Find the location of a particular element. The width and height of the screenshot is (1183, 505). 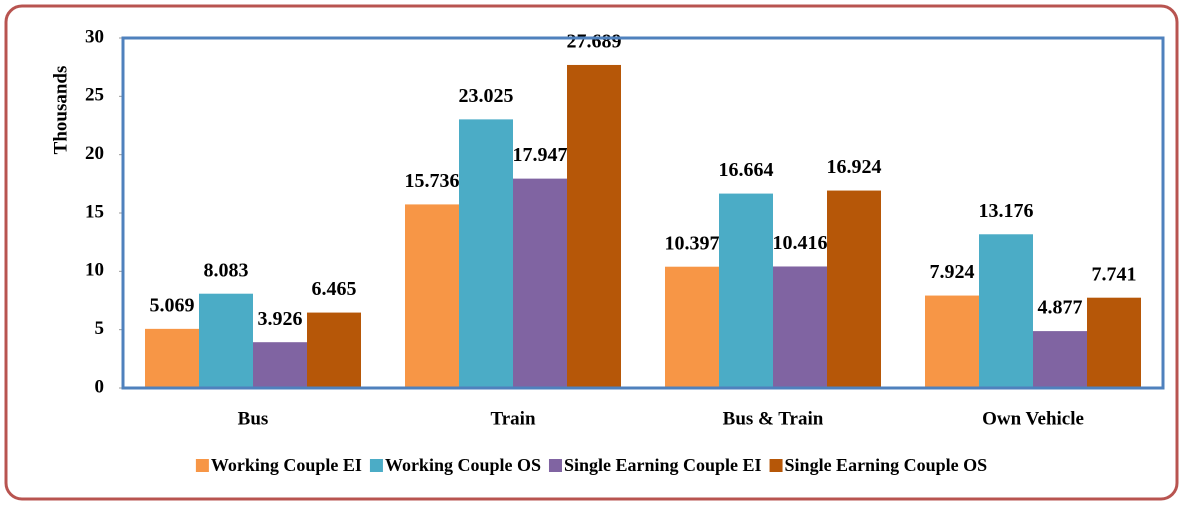

y-tick-label: 30 is located at coordinates (94, 36).